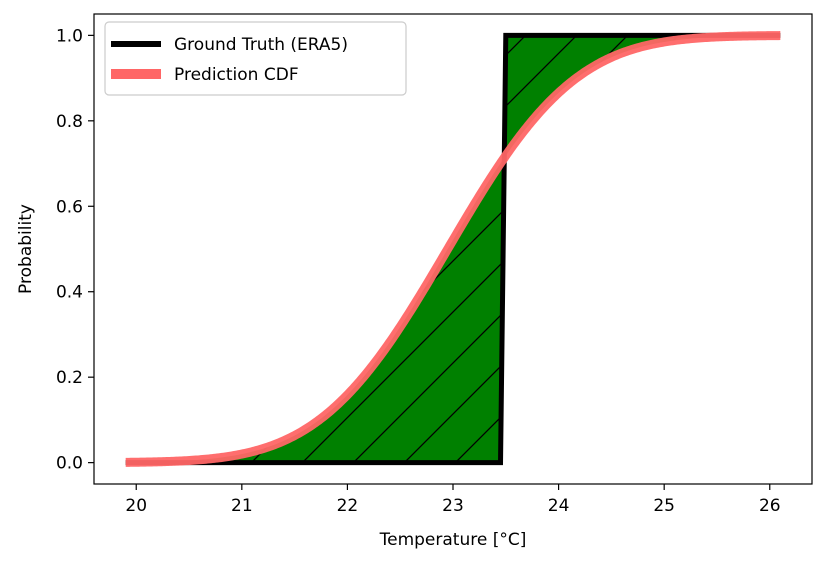  What do you see at coordinates (69, 293) in the screenshot?
I see `y-tick-label: 0.4` at bounding box center [69, 293].